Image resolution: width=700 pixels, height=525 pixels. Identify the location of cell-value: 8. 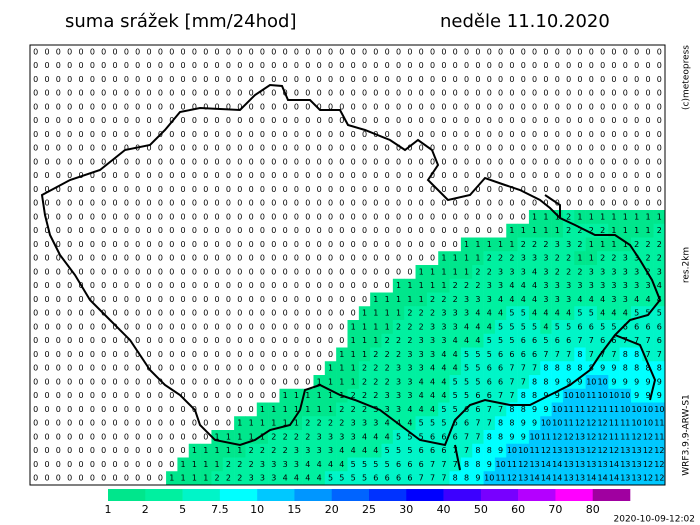
(545, 381).